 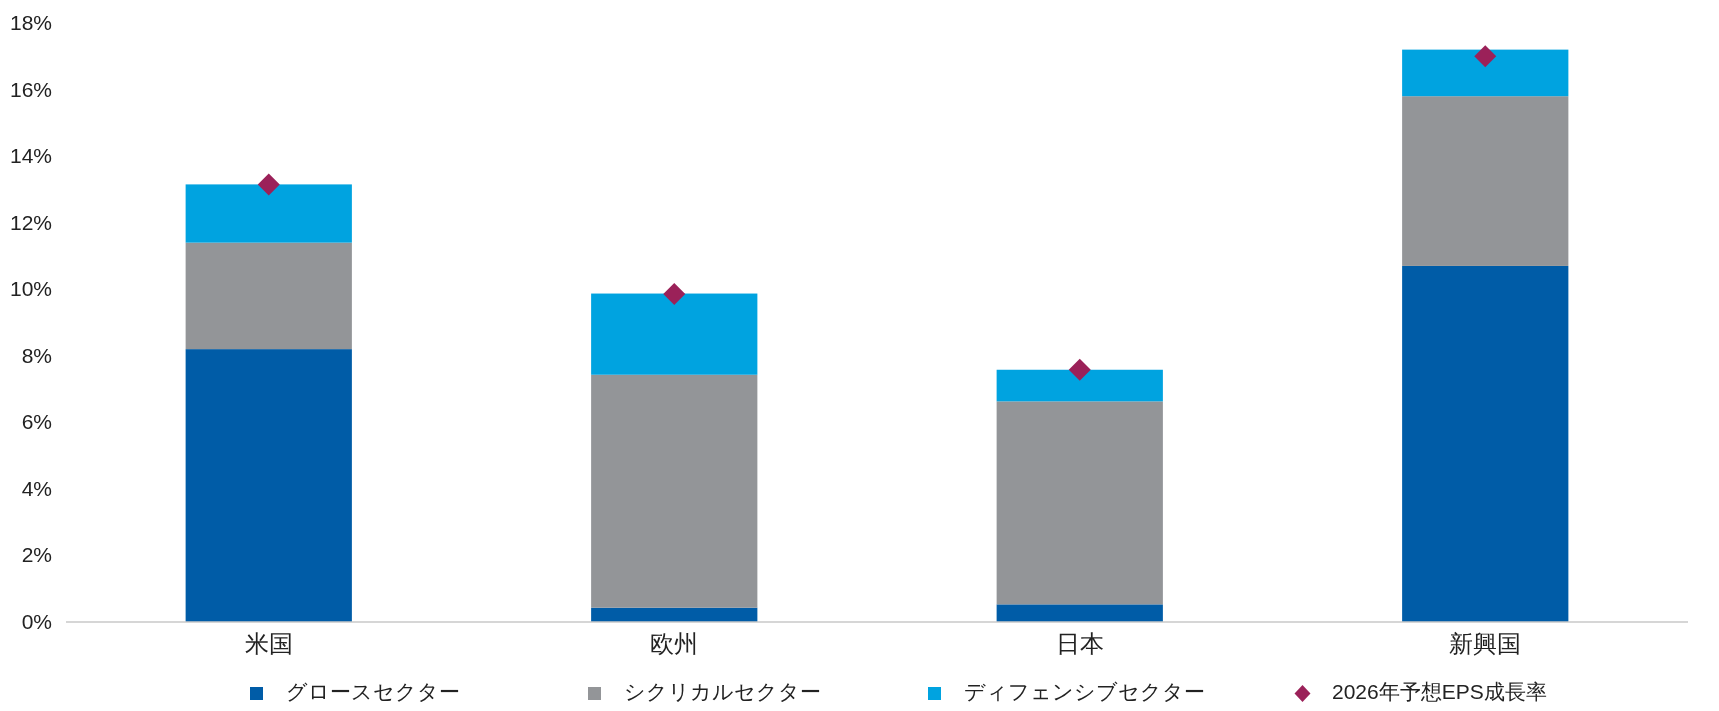 What do you see at coordinates (36, 355) in the screenshot?
I see `y-tick-label: 8%` at bounding box center [36, 355].